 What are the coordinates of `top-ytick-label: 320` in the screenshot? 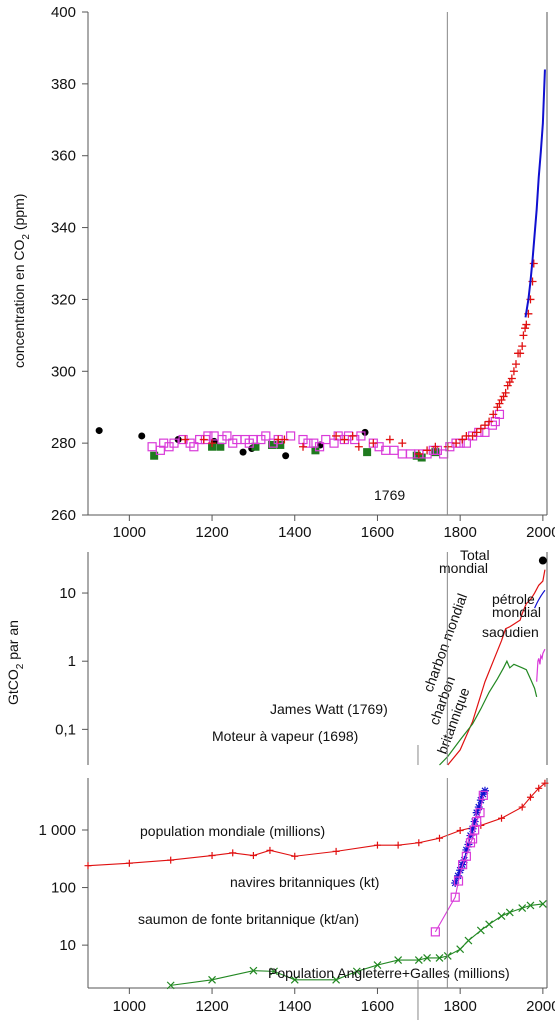 It's located at (63, 299).